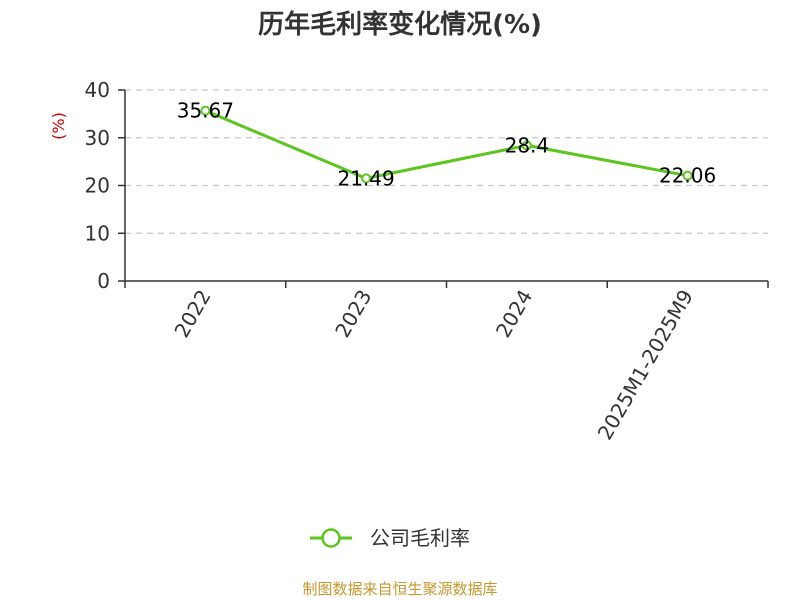  What do you see at coordinates (399, 589) in the screenshot?
I see `source-note: 制图数据来自恒生聚源数据库` at bounding box center [399, 589].